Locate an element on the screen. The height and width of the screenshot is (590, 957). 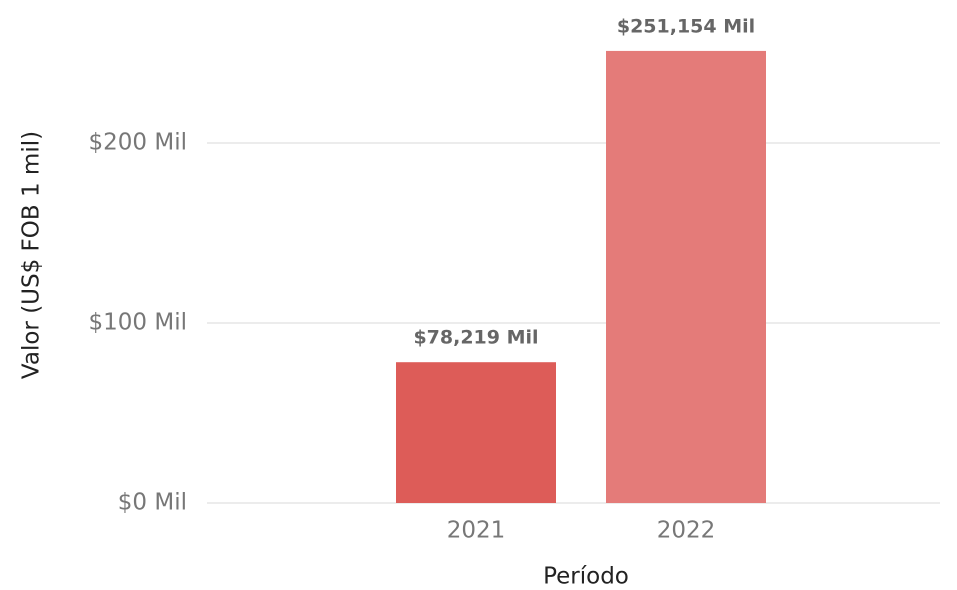
x-tick-label: 2022 is located at coordinates (686, 531).